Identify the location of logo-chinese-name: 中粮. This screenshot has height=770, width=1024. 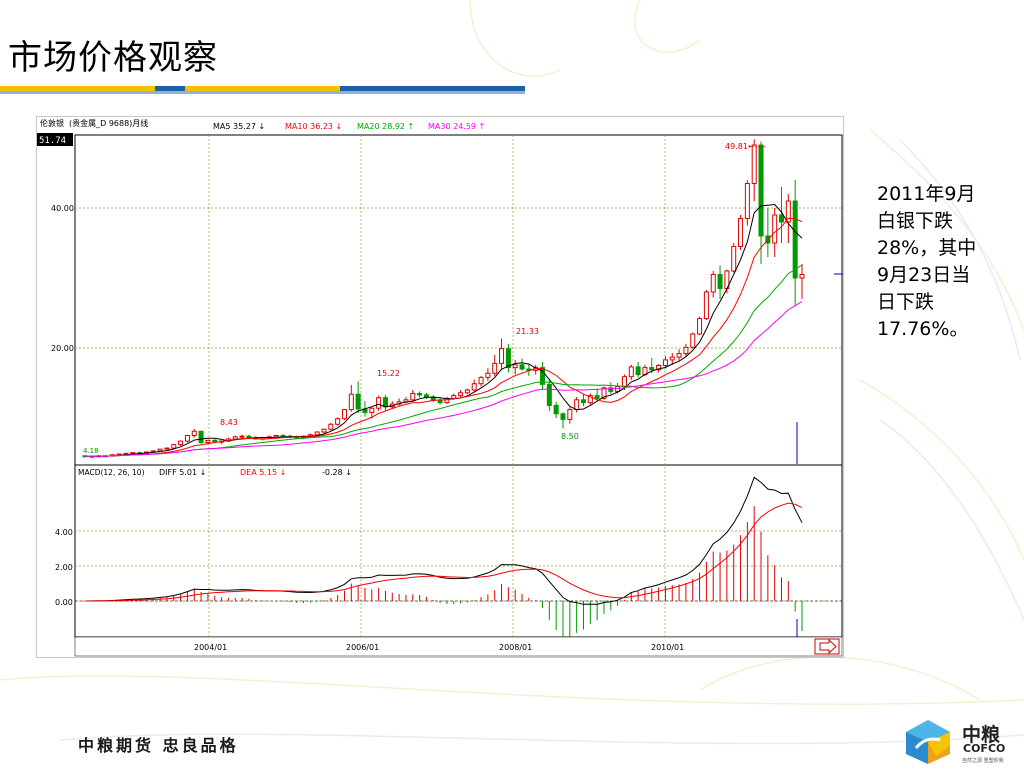
(981, 735).